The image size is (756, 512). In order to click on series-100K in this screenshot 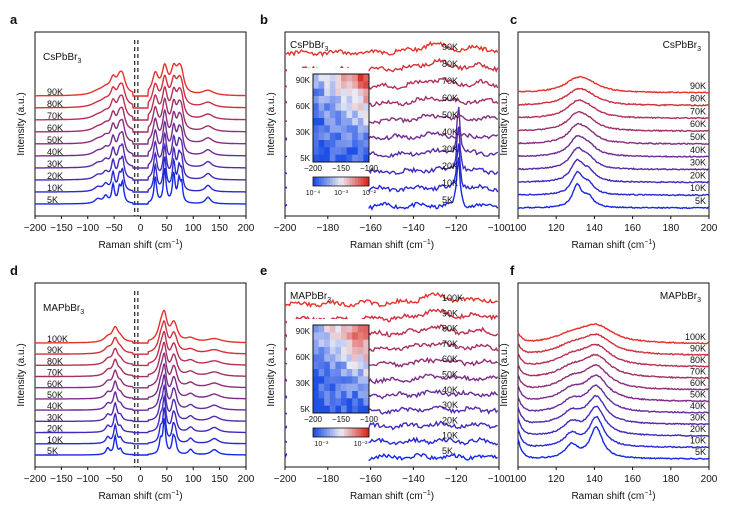, I will do `click(391, 299)`.